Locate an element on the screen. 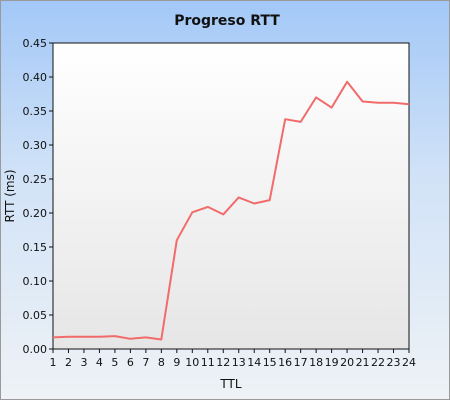  x-tick-label: 10 is located at coordinates (192, 362).